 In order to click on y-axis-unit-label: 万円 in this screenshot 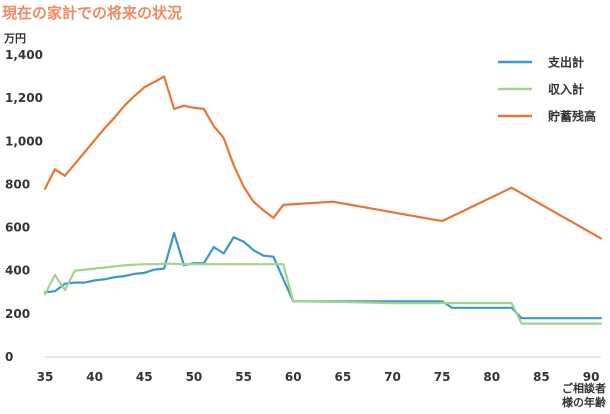, I will do `click(15, 38)`.